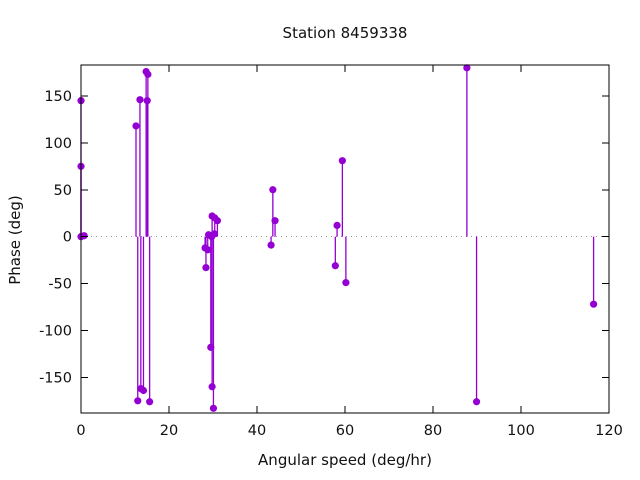 This screenshot has height=480, width=640. I want to click on x-tick-label: 80, so click(433, 431).